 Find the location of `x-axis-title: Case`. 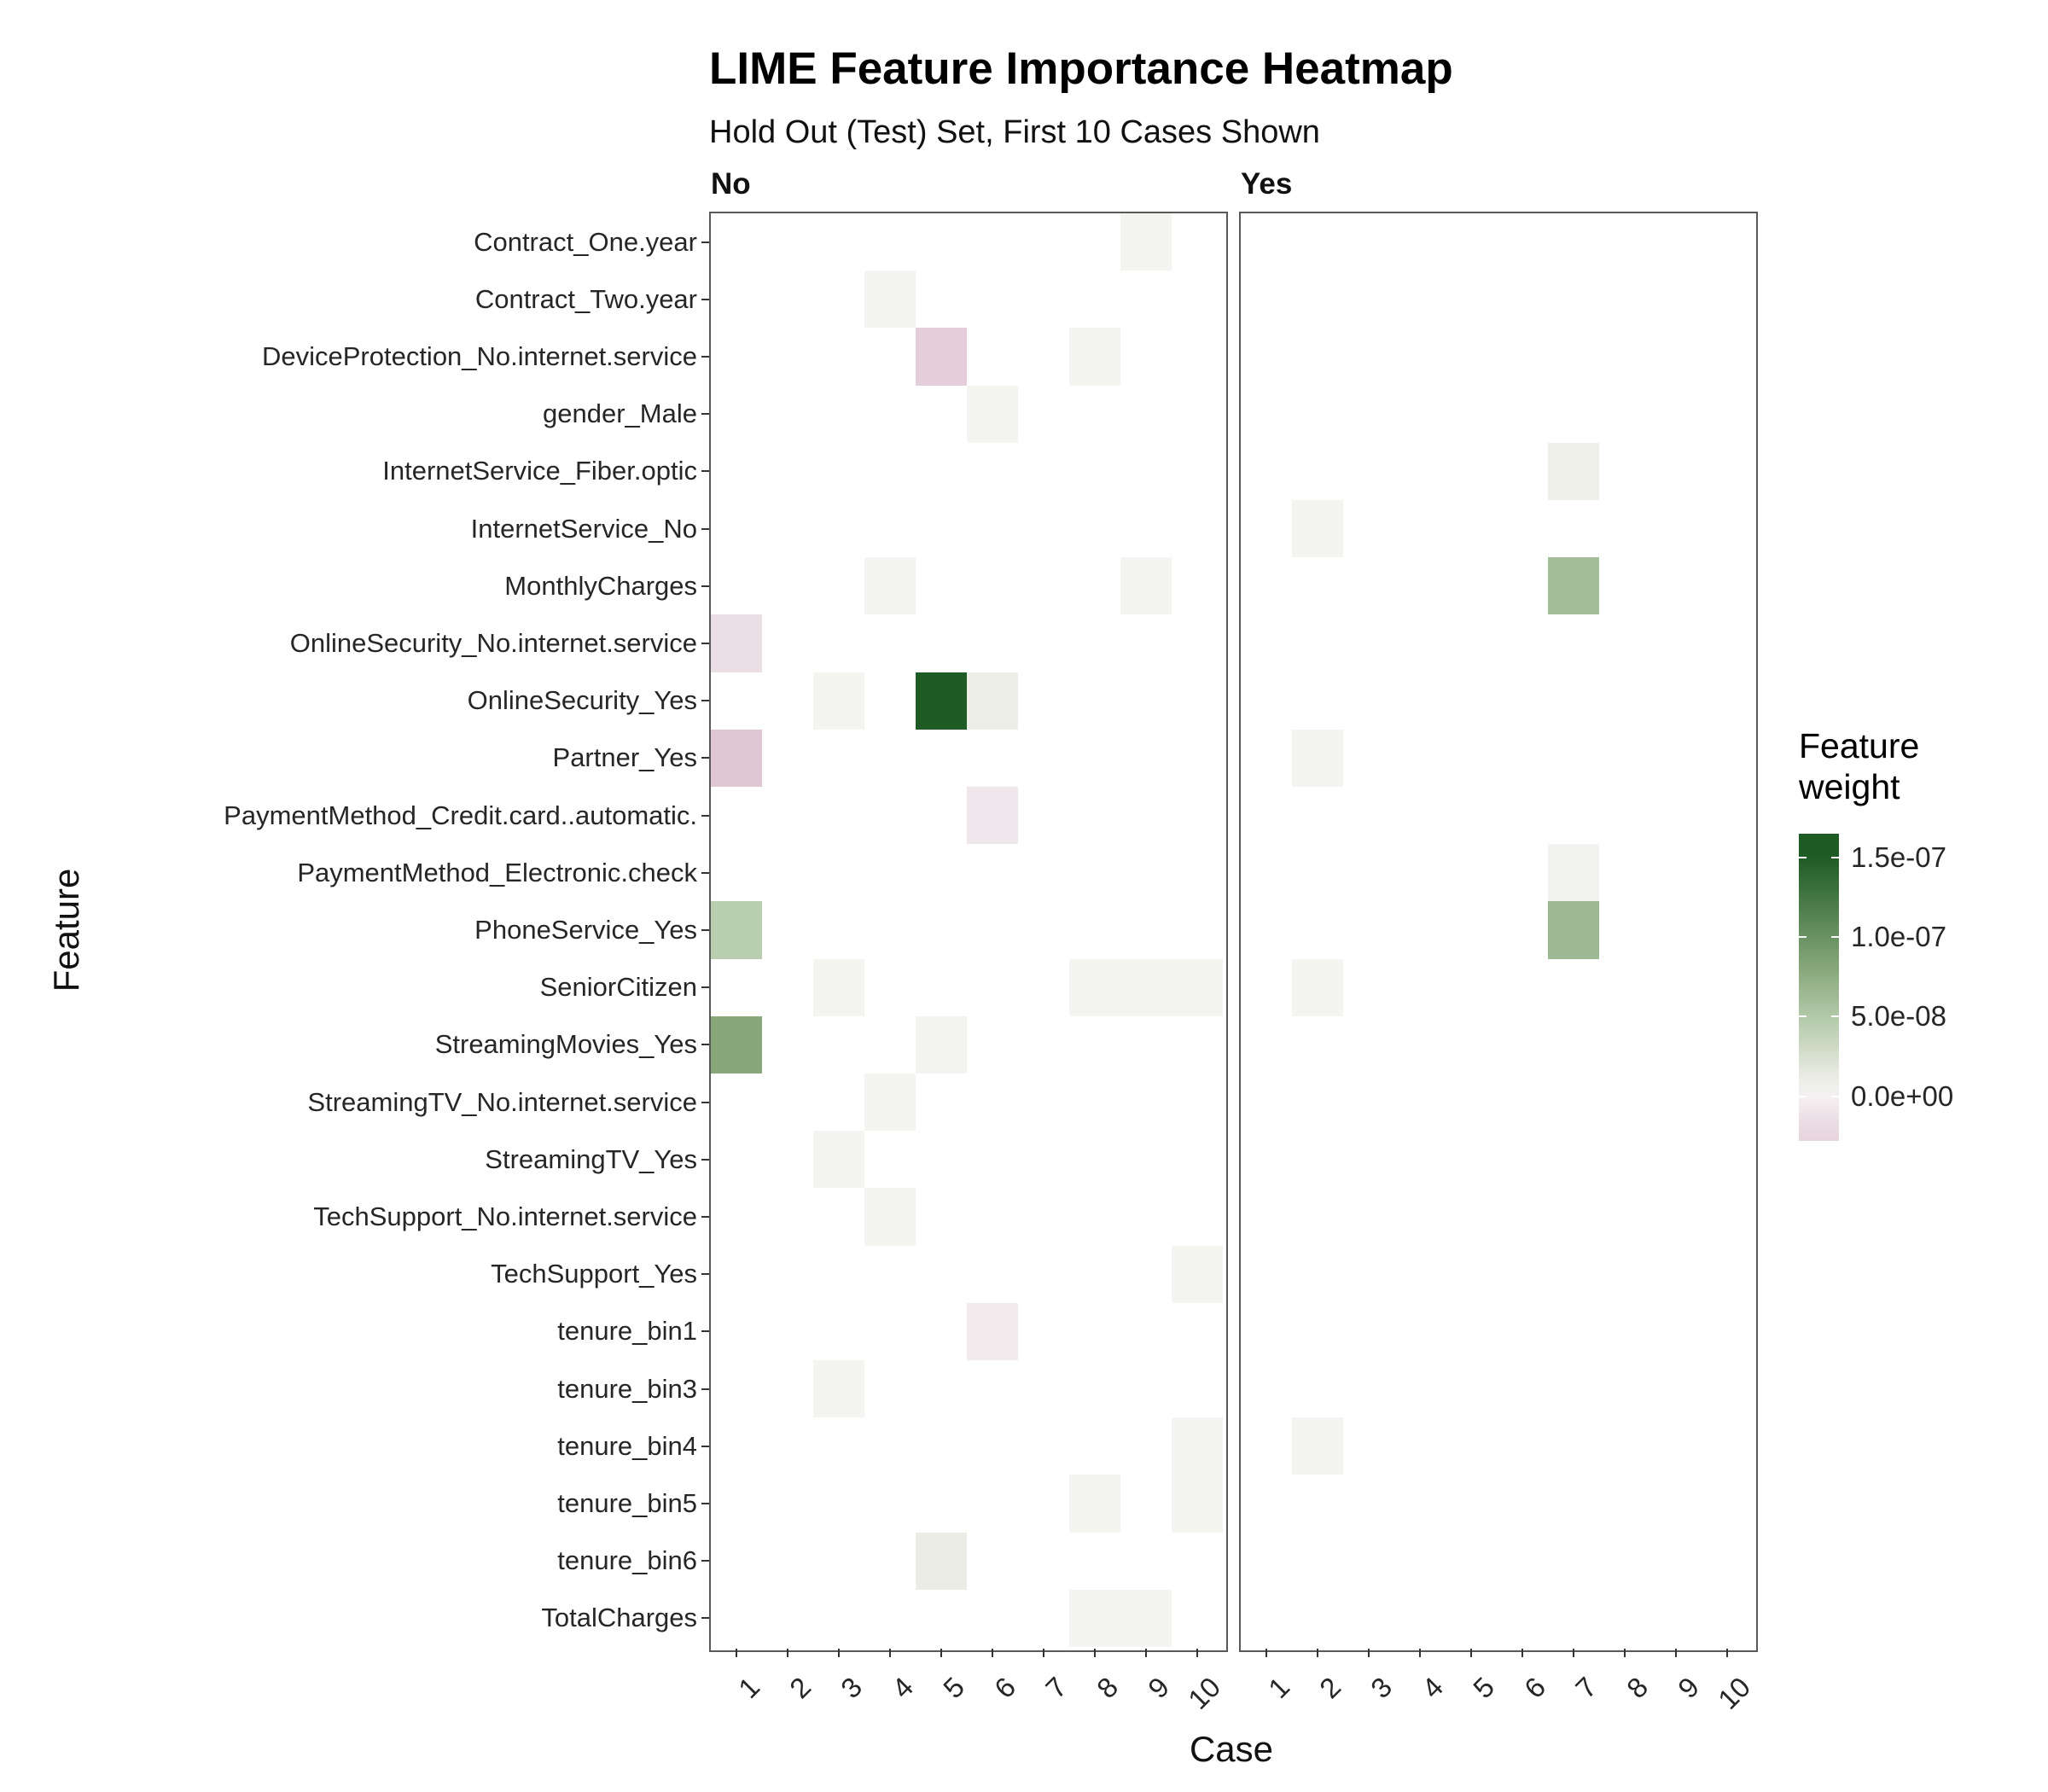

x-axis-title: Case is located at coordinates (1231, 1749).